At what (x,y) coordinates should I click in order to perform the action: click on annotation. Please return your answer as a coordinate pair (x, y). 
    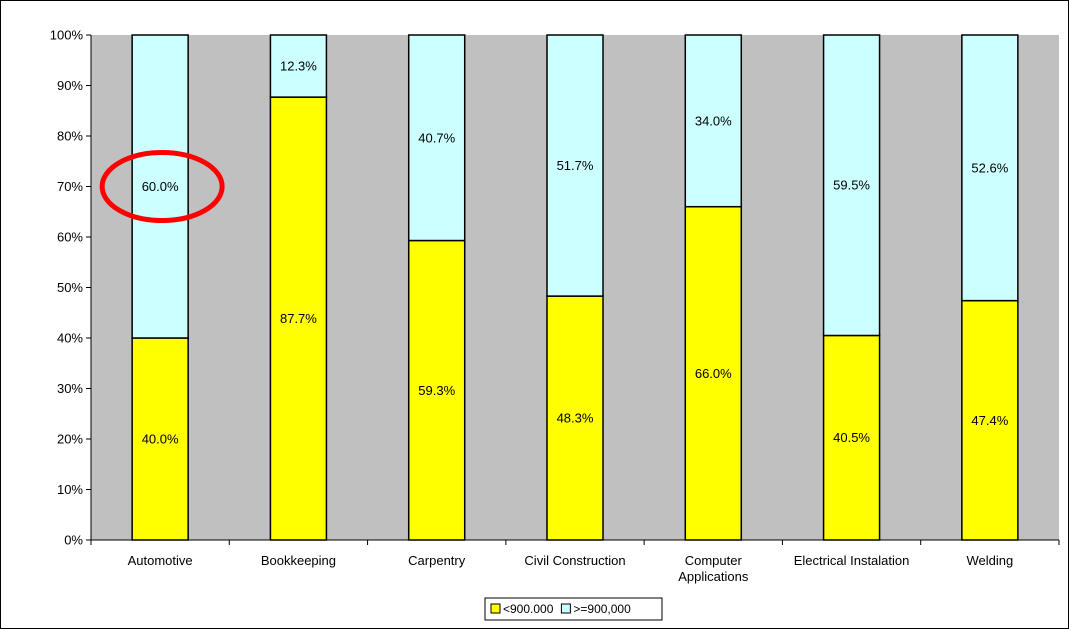
    Looking at the image, I should click on (162, 186).